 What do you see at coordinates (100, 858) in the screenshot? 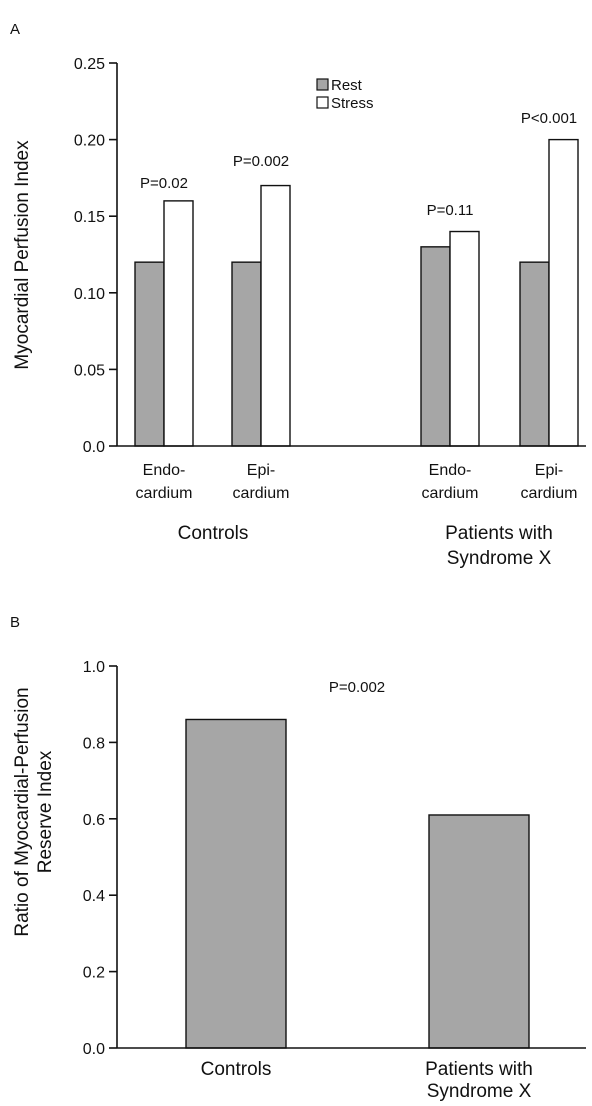
I see `panel-b-y-ticks: 0.0 0.2 0.4 0.6 0.8 1.0` at bounding box center [100, 858].